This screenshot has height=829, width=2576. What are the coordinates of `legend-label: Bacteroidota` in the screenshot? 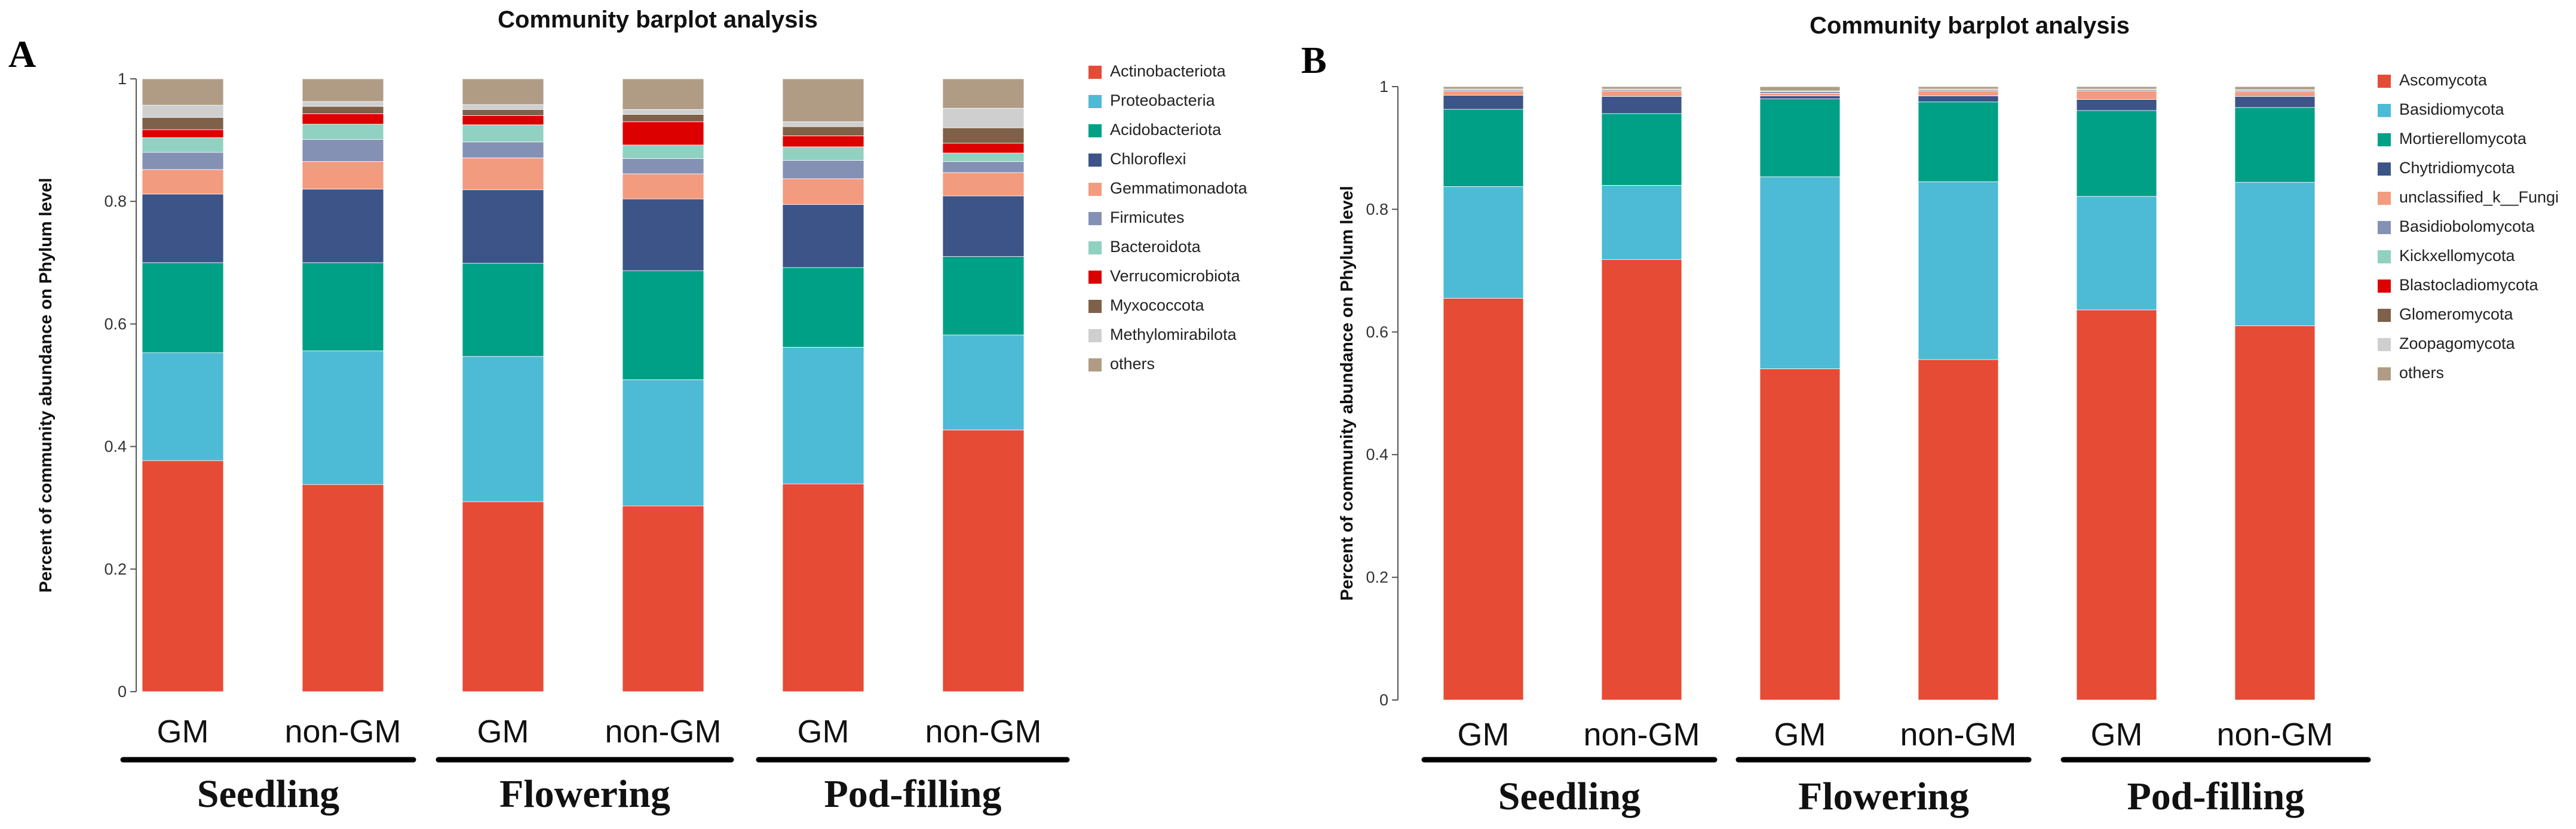 It's located at (1155, 247).